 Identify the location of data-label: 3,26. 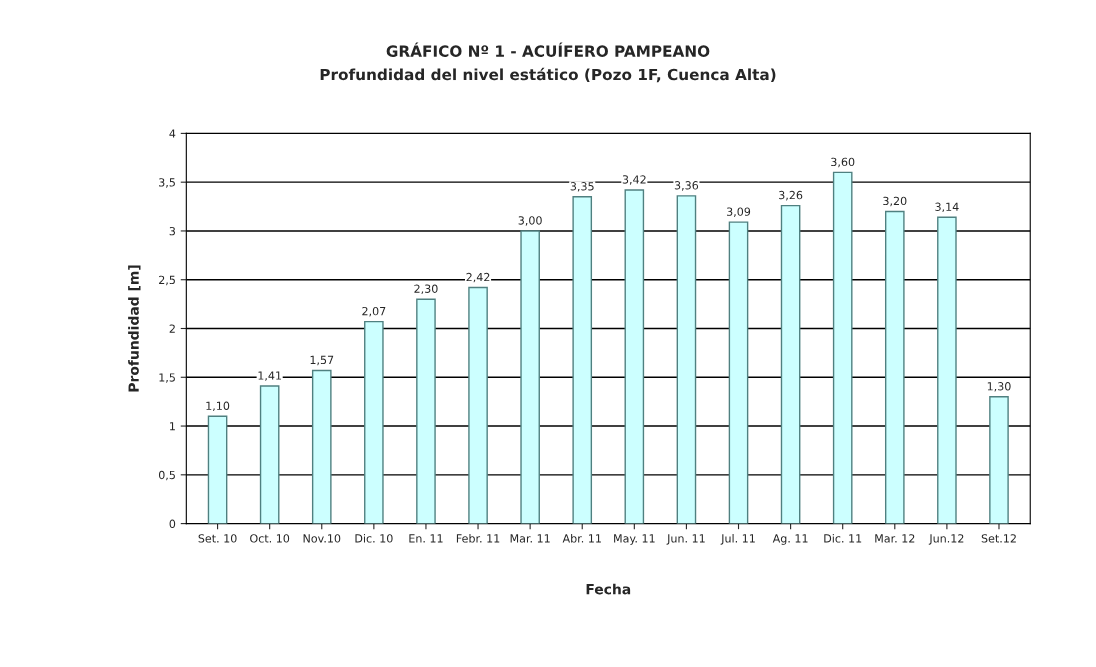
(791, 195).